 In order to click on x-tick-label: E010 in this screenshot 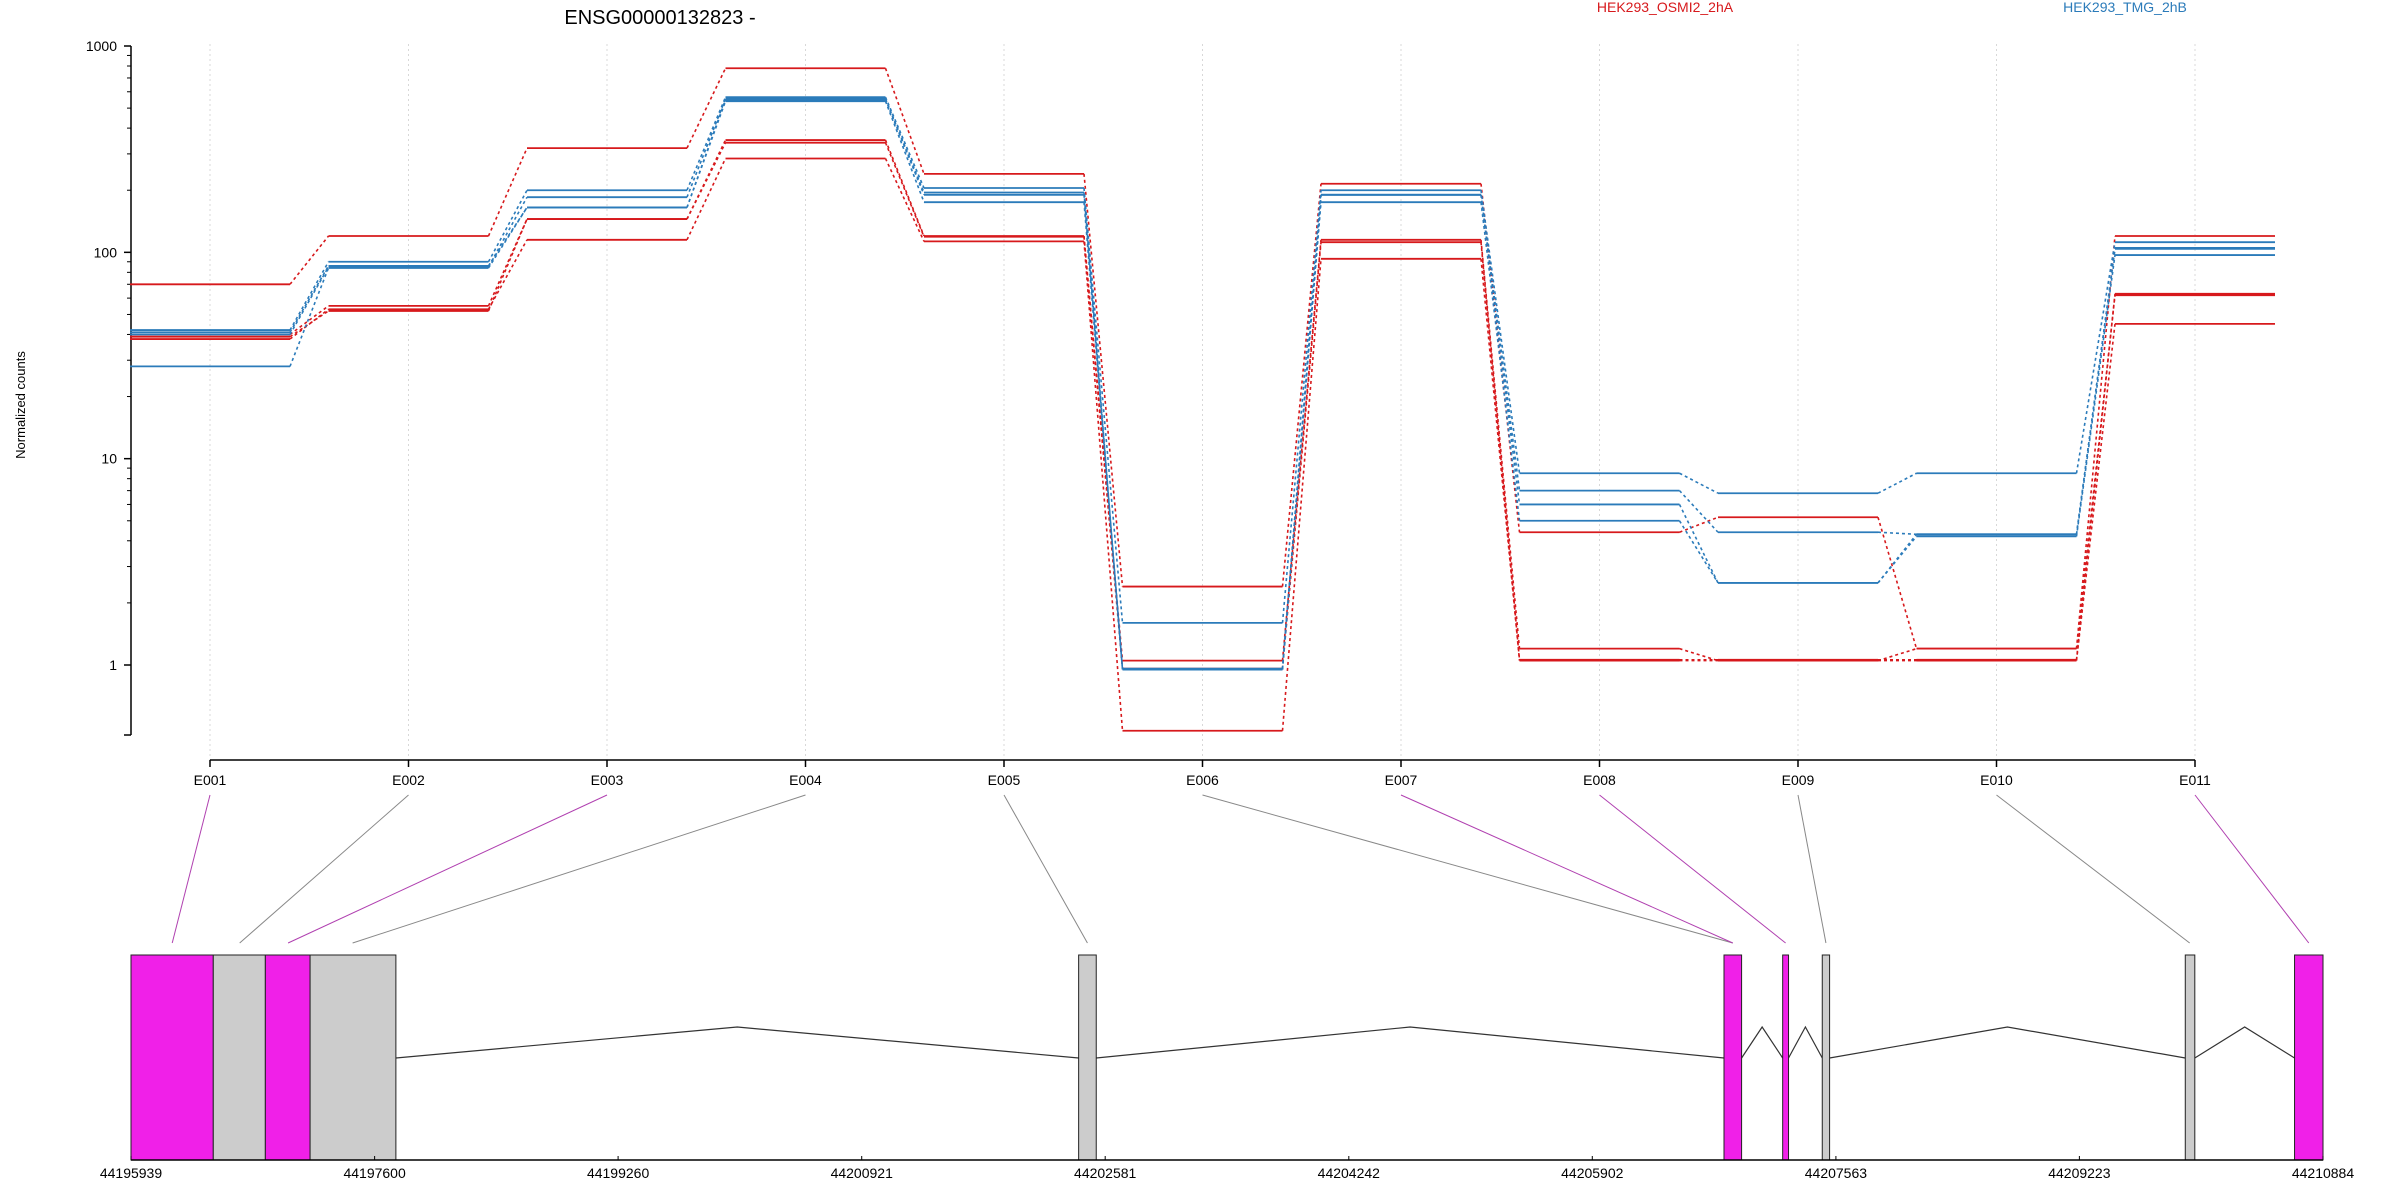, I will do `click(1996, 780)`.